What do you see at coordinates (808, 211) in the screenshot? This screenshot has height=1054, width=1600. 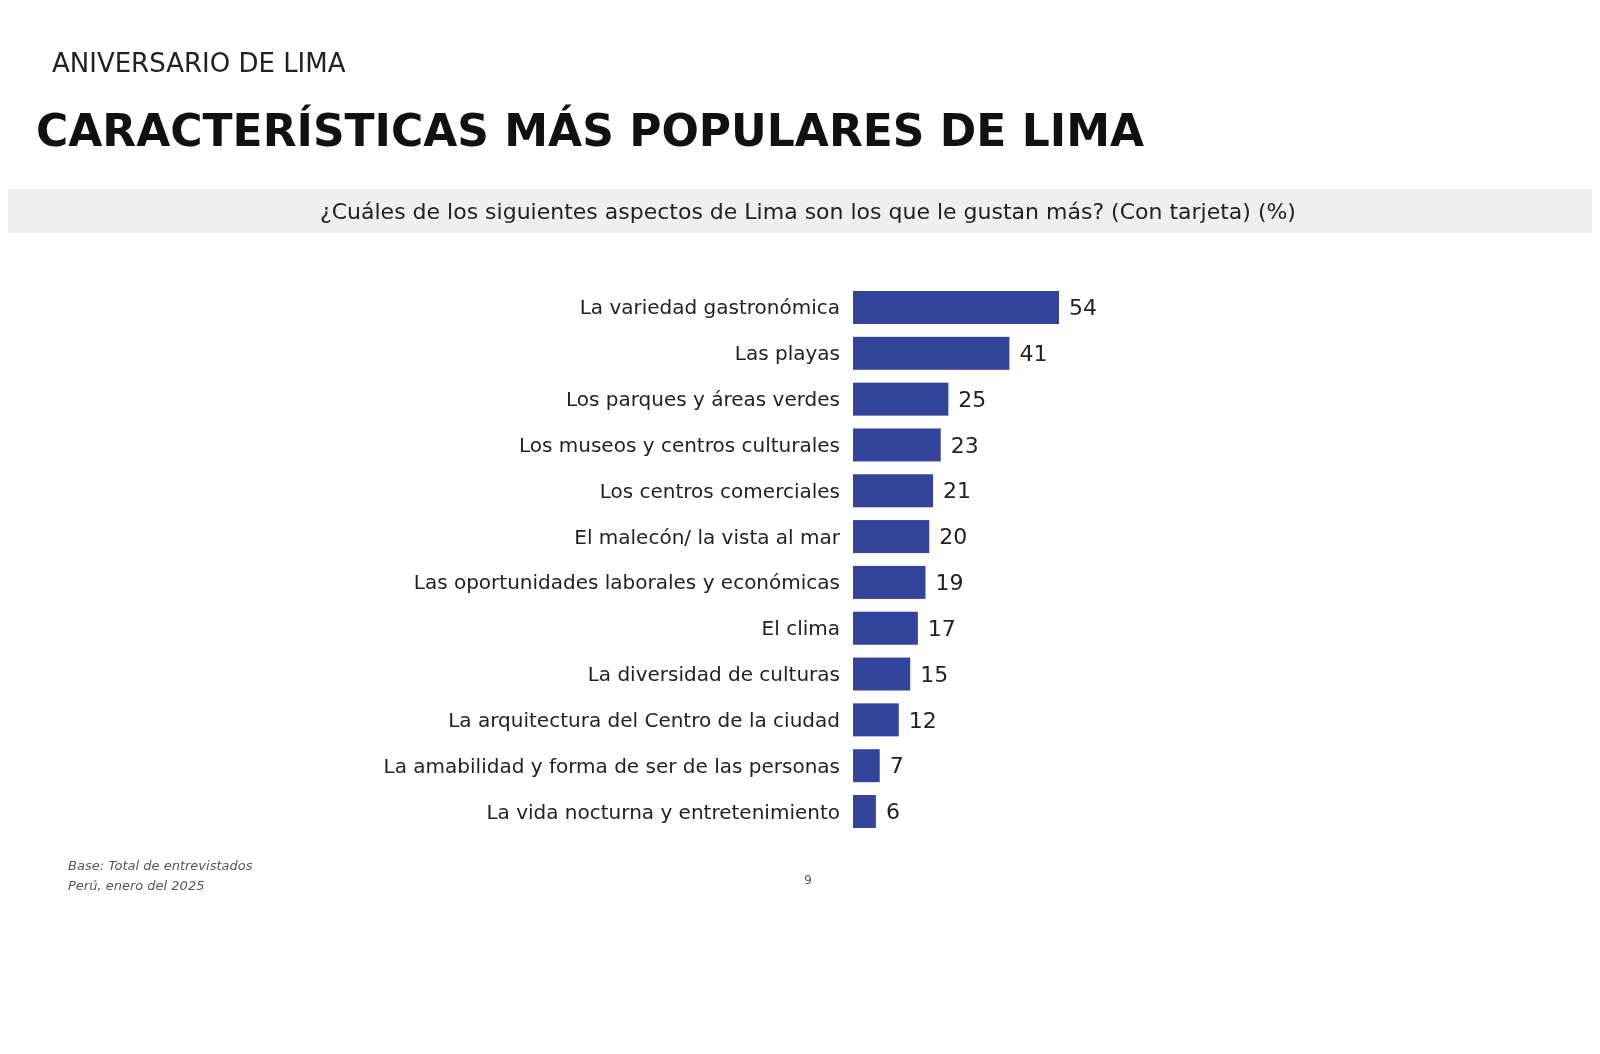 I see `chart-subtitle: ¿Cuáles de los siguientes aspectos de Lima son los que le gustan más? (Con tarjeta) (%)` at bounding box center [808, 211].